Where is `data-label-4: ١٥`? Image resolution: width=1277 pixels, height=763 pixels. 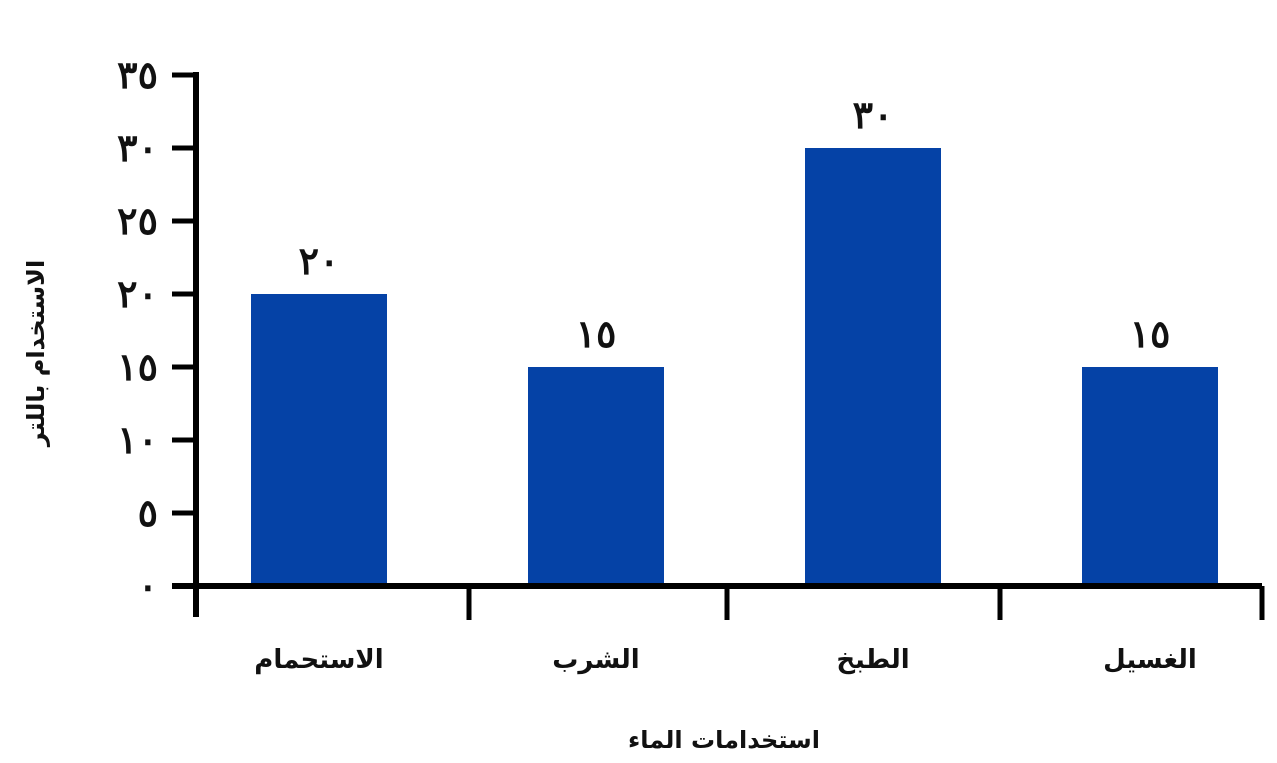 data-label-4: ١٥ is located at coordinates (1150, 333).